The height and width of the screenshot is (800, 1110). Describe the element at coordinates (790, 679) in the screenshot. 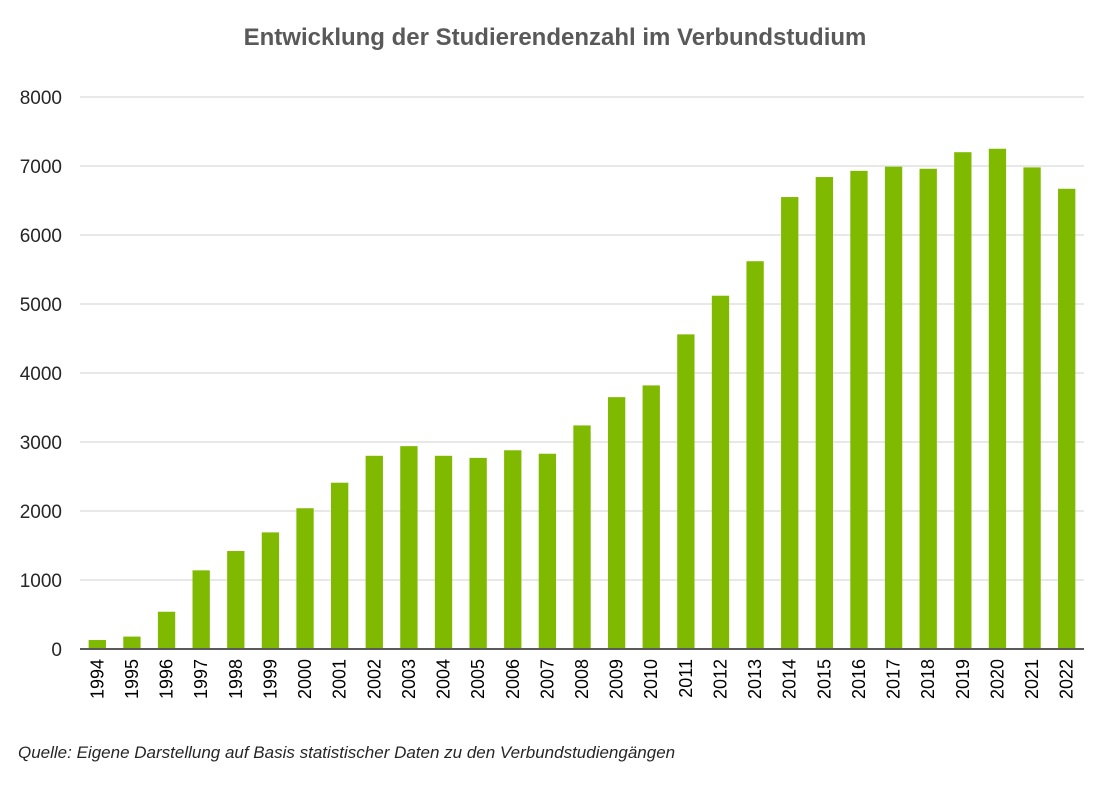

I see `x-tick-label: 2014` at that location.